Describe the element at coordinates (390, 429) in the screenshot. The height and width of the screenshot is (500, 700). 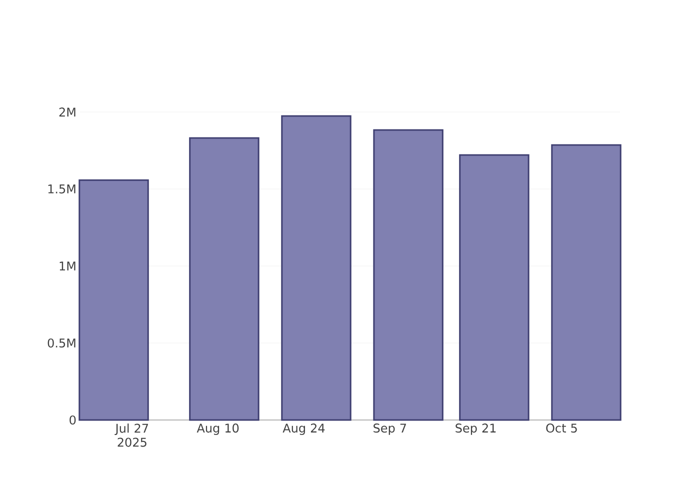
I see `x-tick-label: Sep 7` at that location.